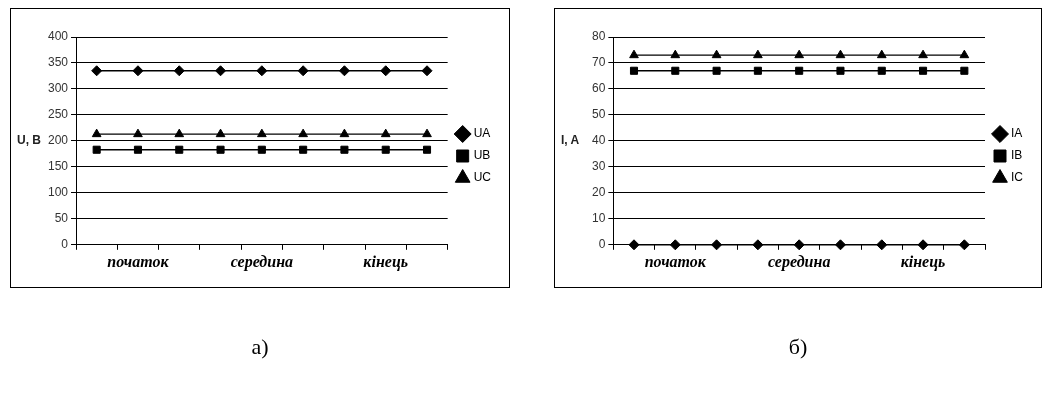 This screenshot has height=403, width=1051. I want to click on text: б), so click(798, 347).